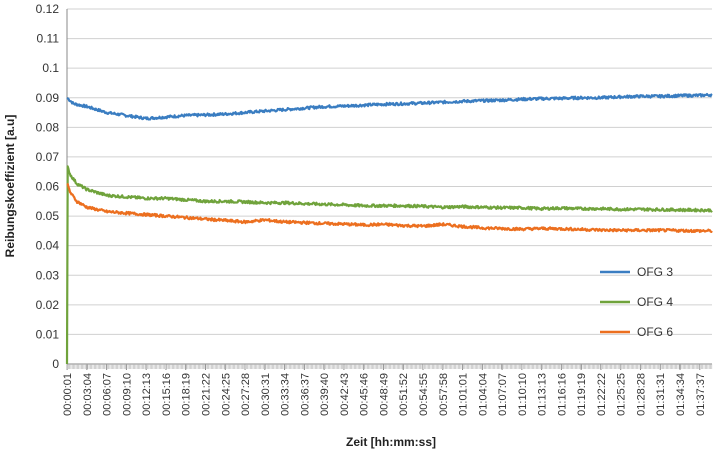  What do you see at coordinates (391, 442) in the screenshot?
I see `x-axis-title: Zeit [hh:mm:ss]` at bounding box center [391, 442].